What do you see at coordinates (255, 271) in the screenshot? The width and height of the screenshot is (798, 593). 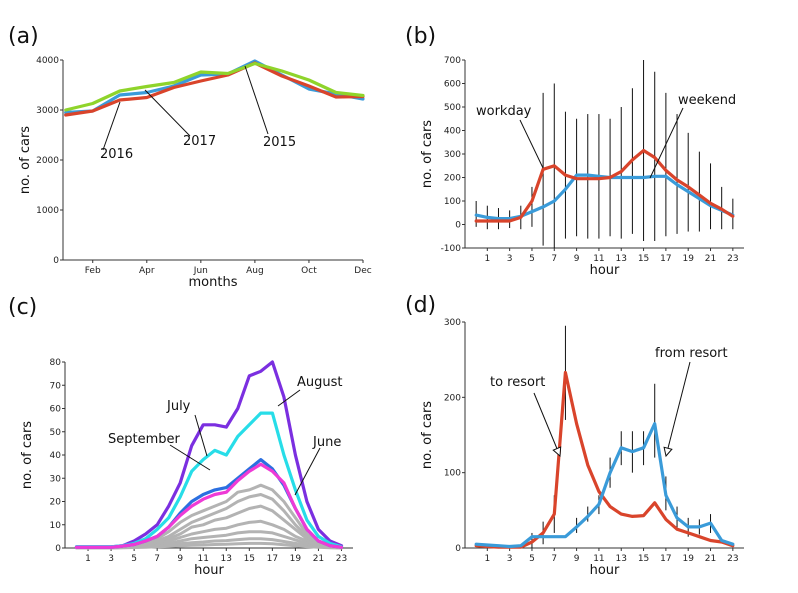 I see `x-tick-label: Aug` at bounding box center [255, 271].